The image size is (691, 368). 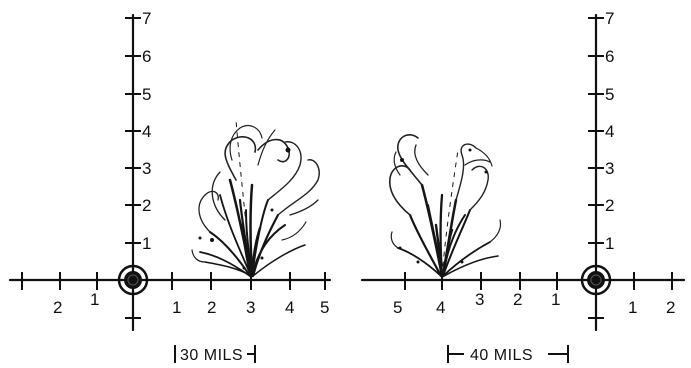 I want to click on right-x-tick-labels: 5 4 3 2 1 1 2, so click(x=534, y=303).